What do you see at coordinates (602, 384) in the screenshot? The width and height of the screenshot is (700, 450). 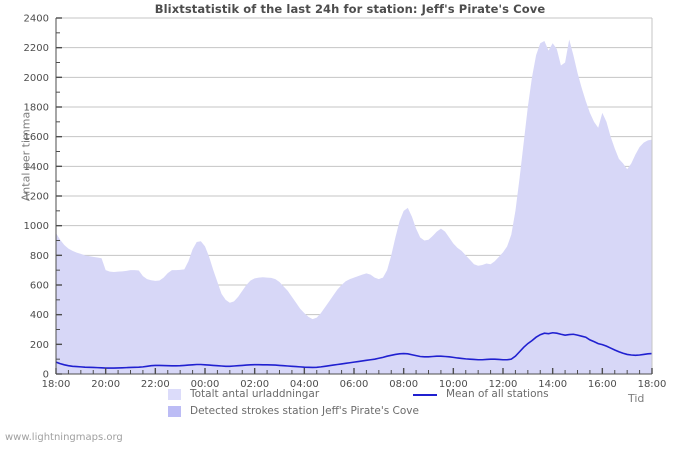 I see `svg-text: 16:00` at bounding box center [602, 384].